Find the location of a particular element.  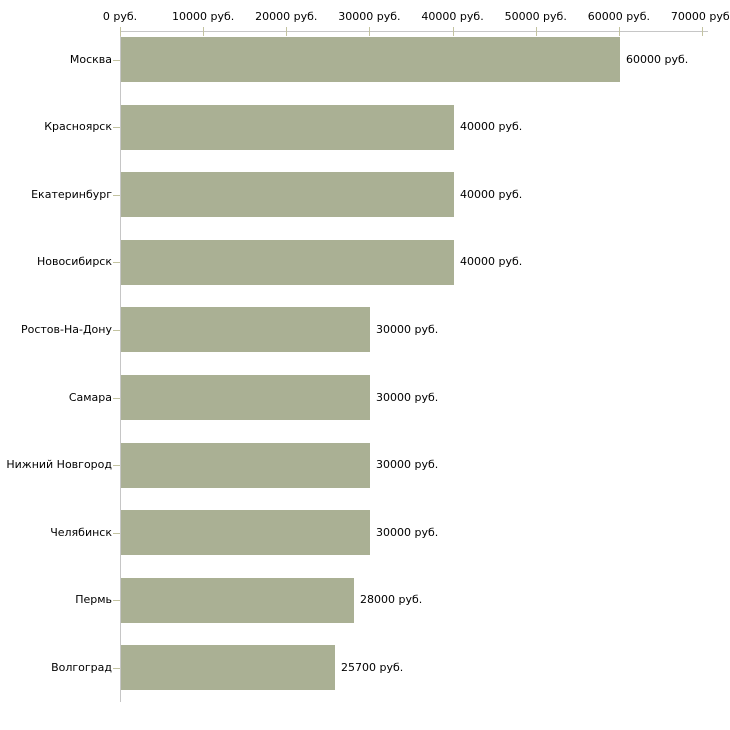

x-tick-label: 60000 руб. is located at coordinates (618, 16).